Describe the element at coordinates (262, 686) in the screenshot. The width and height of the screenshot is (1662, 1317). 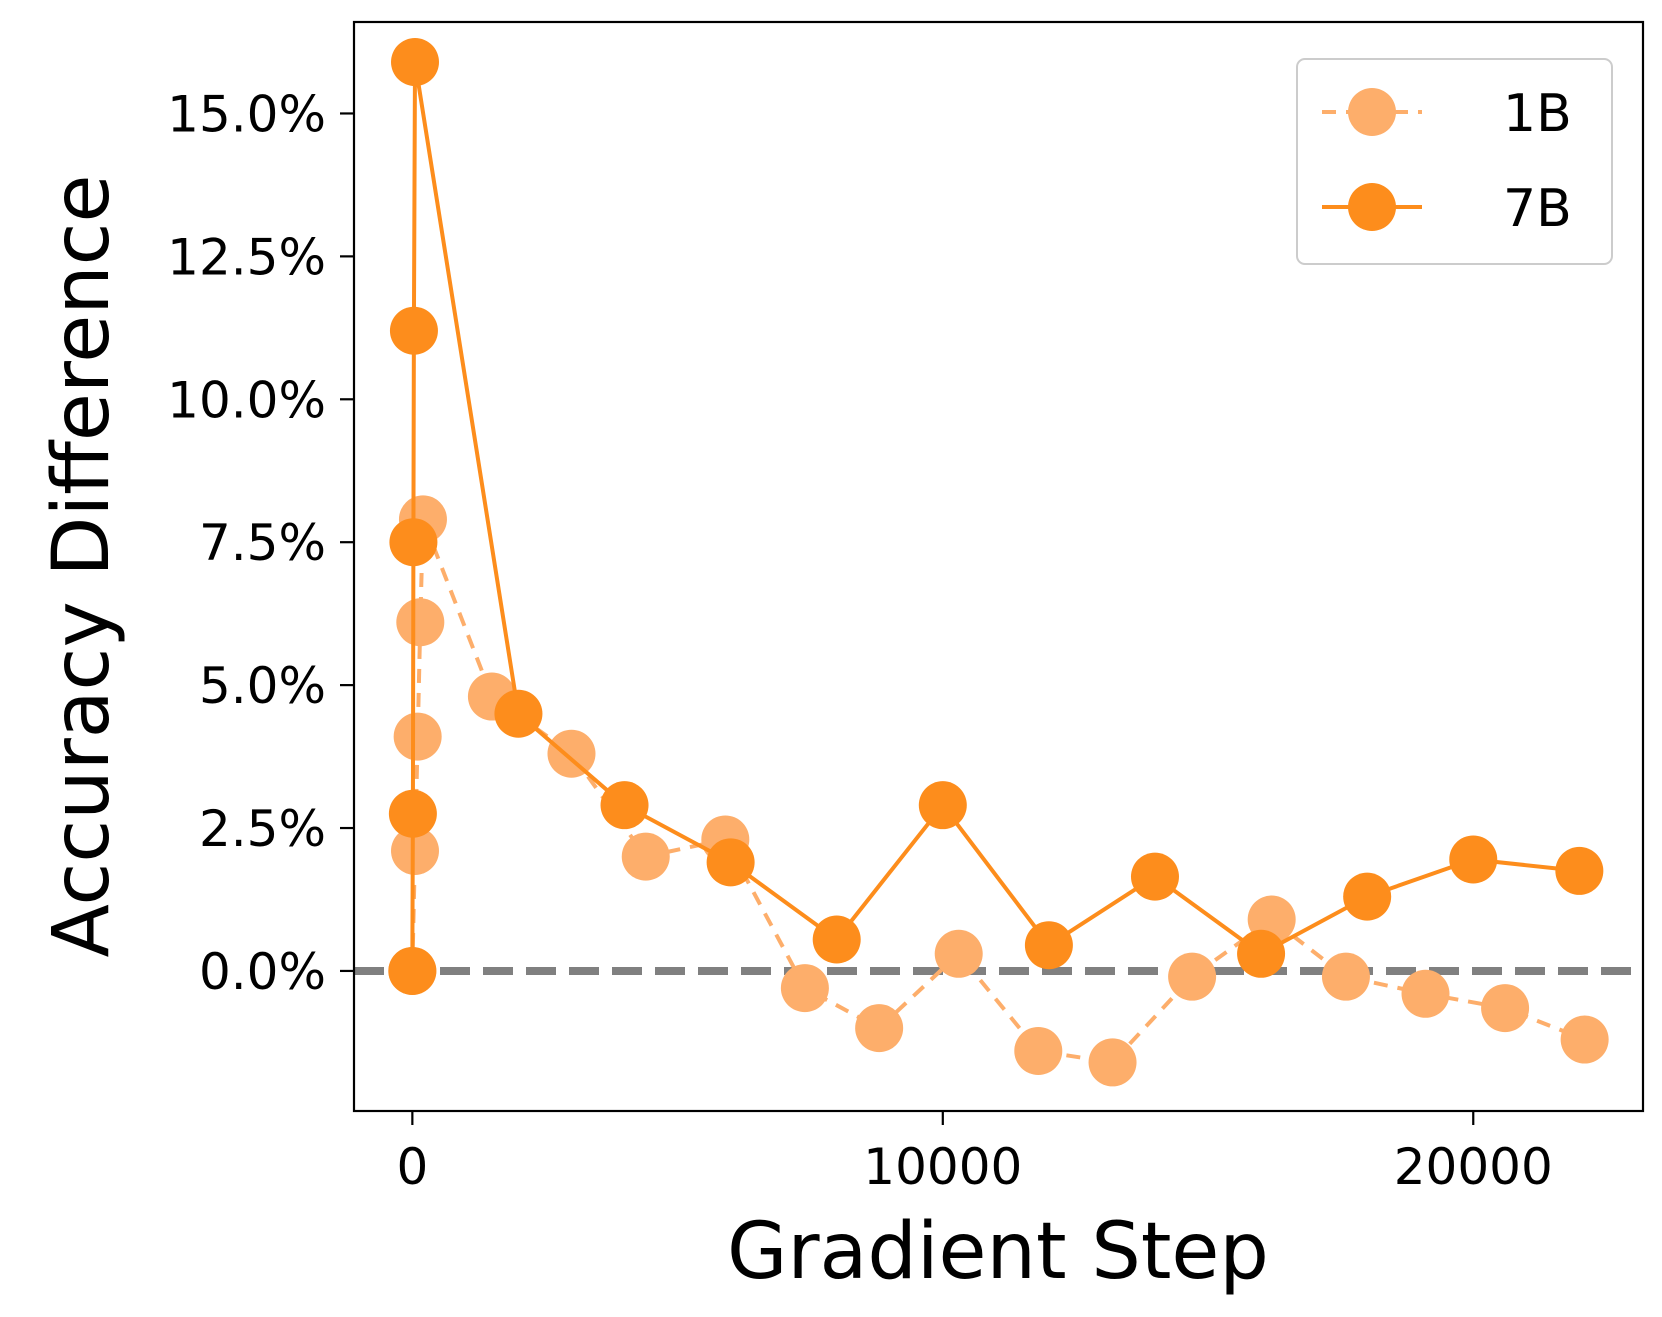
I see `y-tick-label: 5.0%` at that location.